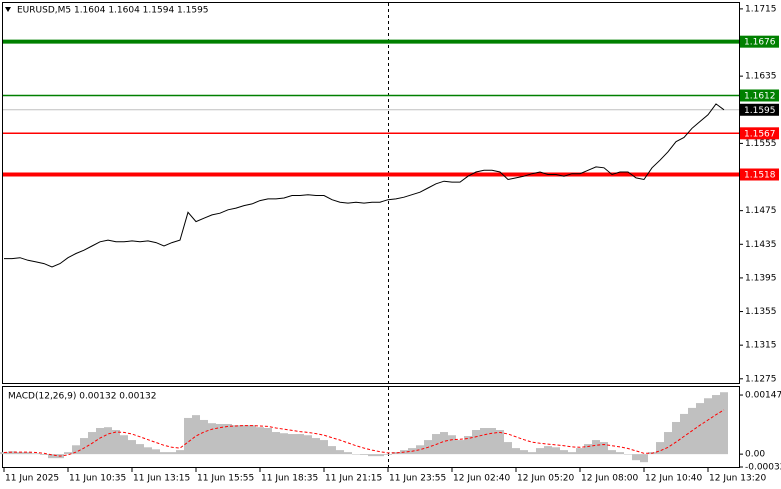  I want to click on x-tick-label: 11 Jun 10:35, so click(97, 479).